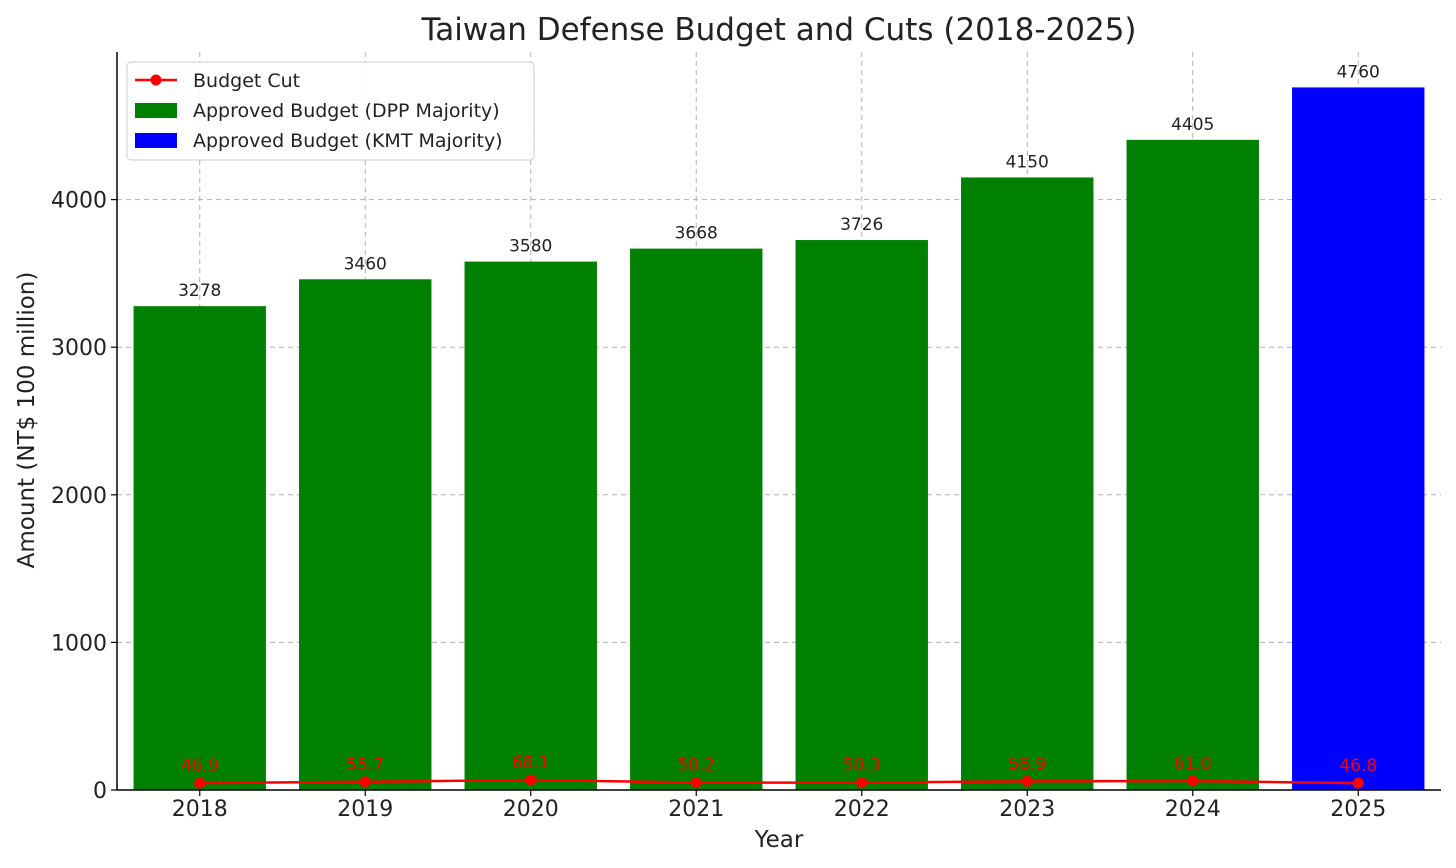 This screenshot has height=868, width=1456. I want to click on budget-cut-point-2022, so click(862, 783).